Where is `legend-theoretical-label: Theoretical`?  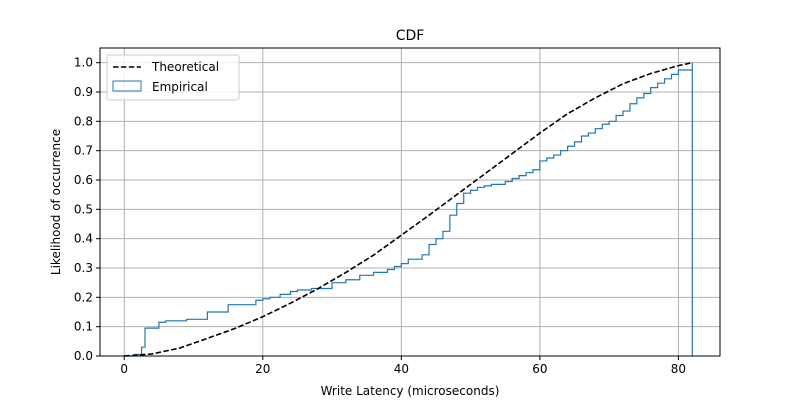
legend-theoretical-label: Theoretical is located at coordinates (185, 67).